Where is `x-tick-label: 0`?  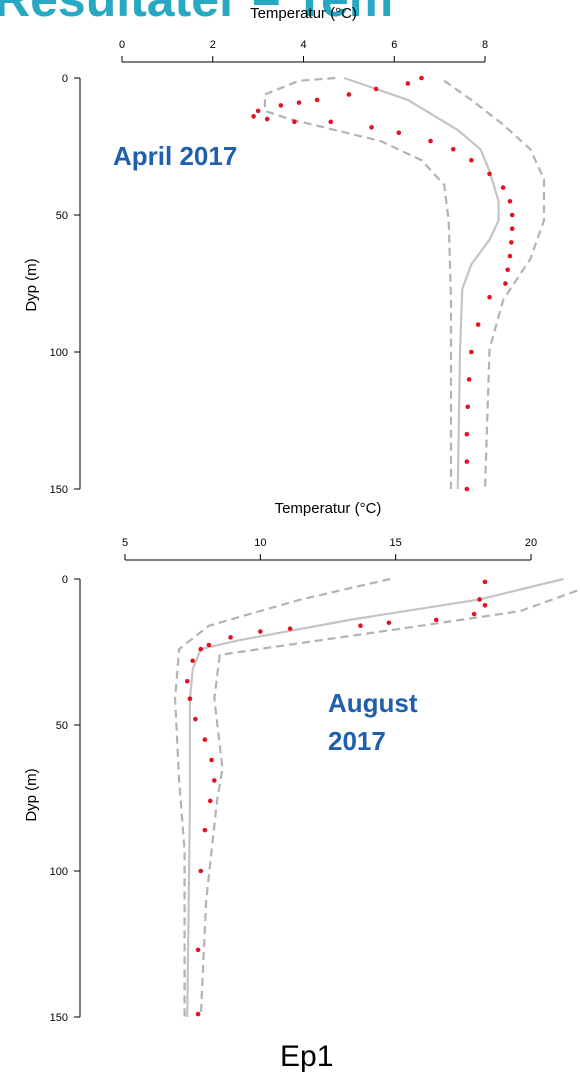
x-tick-label: 0 is located at coordinates (122, 45).